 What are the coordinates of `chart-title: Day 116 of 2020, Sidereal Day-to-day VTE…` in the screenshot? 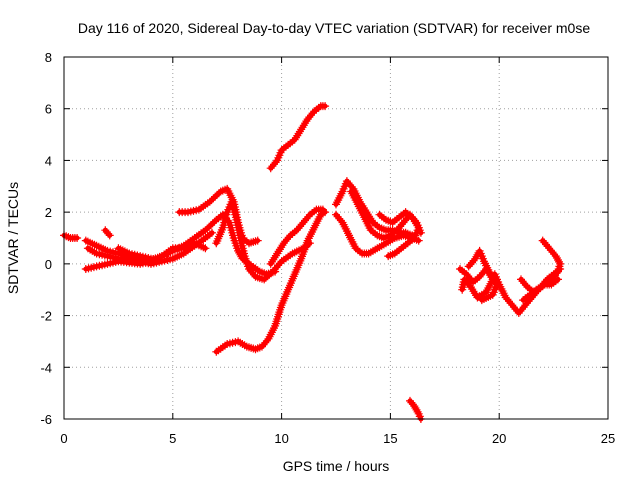 It's located at (334, 28).